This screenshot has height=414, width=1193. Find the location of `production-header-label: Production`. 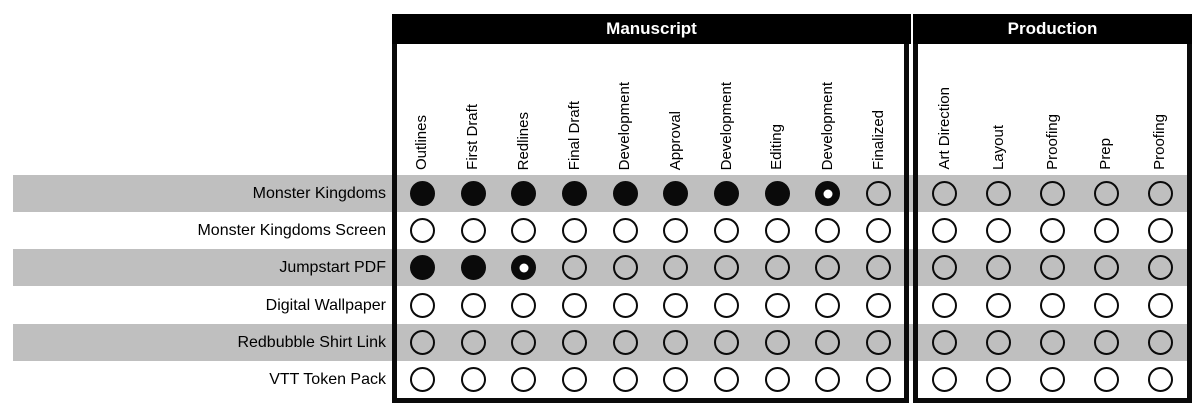

production-header-label: Production is located at coordinates (1052, 28).